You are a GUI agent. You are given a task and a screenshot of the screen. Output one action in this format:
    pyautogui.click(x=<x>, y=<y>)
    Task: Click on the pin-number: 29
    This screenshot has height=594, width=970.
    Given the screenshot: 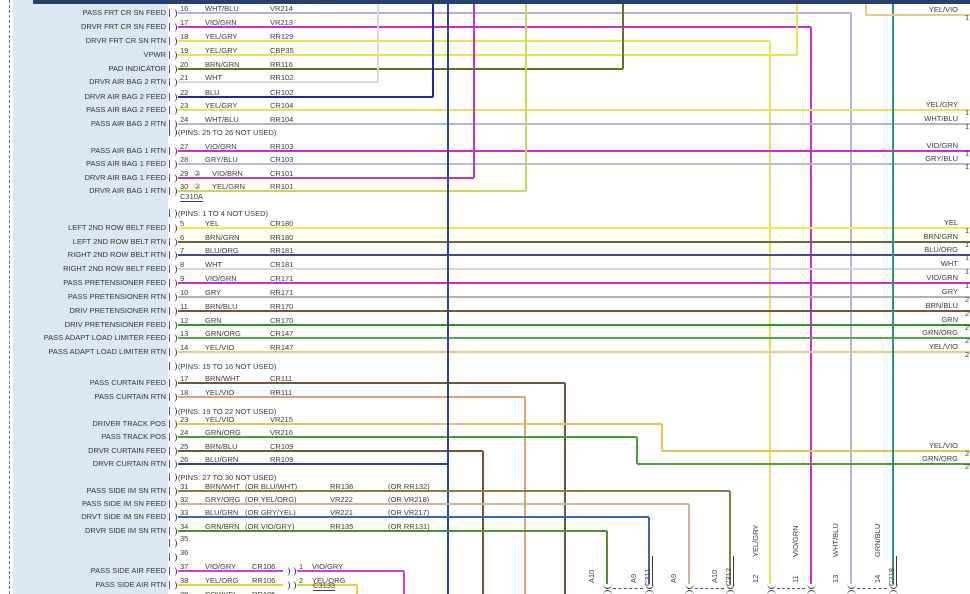 What is the action you would take?
    pyautogui.click(x=184, y=173)
    